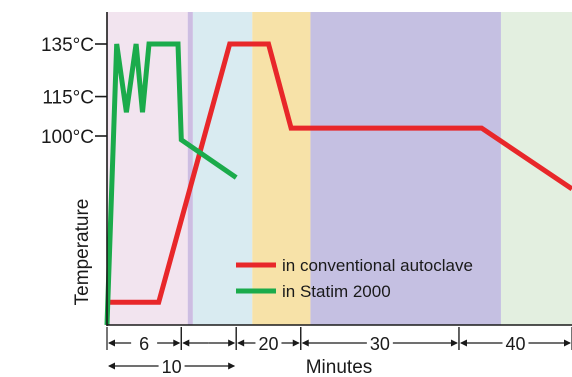  What do you see at coordinates (380, 344) in the screenshot?
I see `duration-label: 30` at bounding box center [380, 344].